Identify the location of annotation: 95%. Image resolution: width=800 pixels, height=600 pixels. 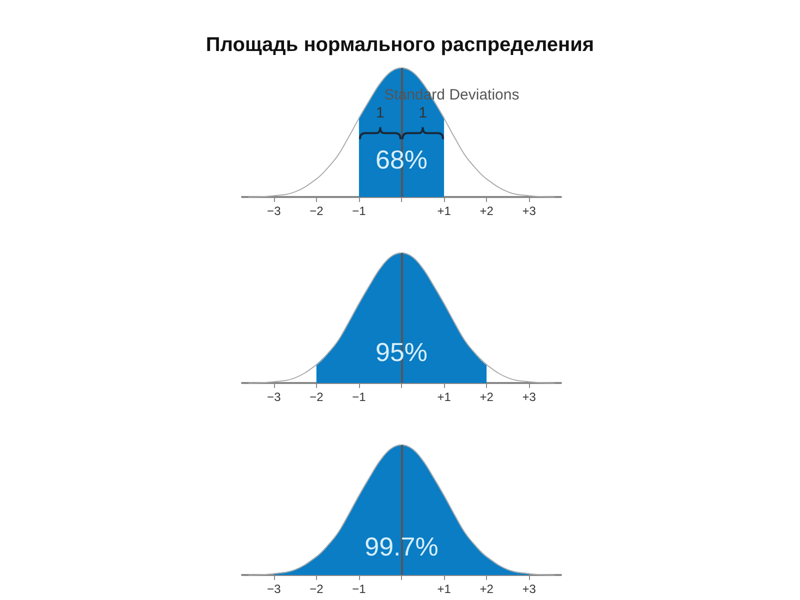
(401, 351).